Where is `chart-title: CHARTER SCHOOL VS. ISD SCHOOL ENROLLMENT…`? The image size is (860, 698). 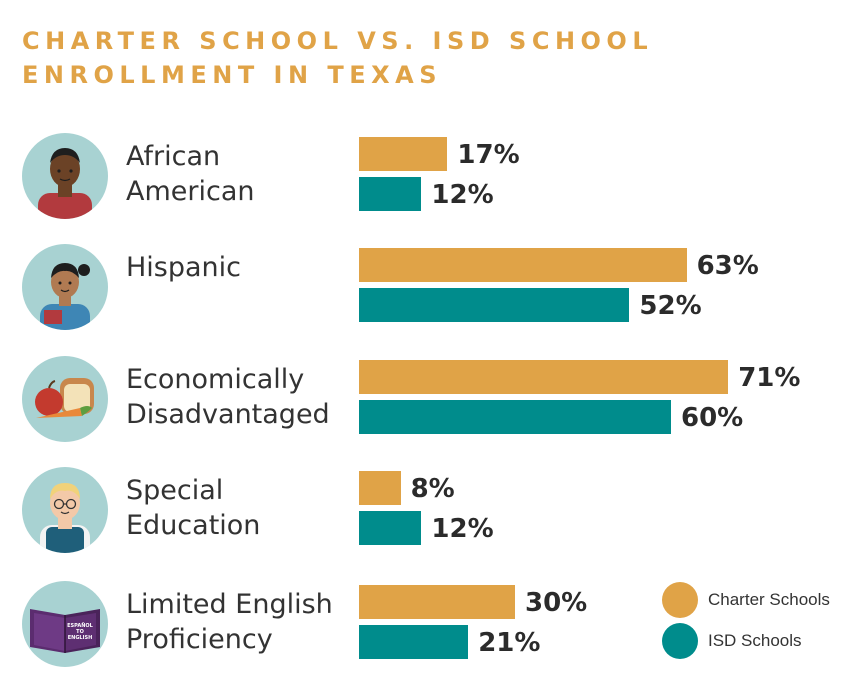
chart-title: CHARTER SCHOOL VS. ISD SCHOOL ENROLLMENT… is located at coordinates (338, 58).